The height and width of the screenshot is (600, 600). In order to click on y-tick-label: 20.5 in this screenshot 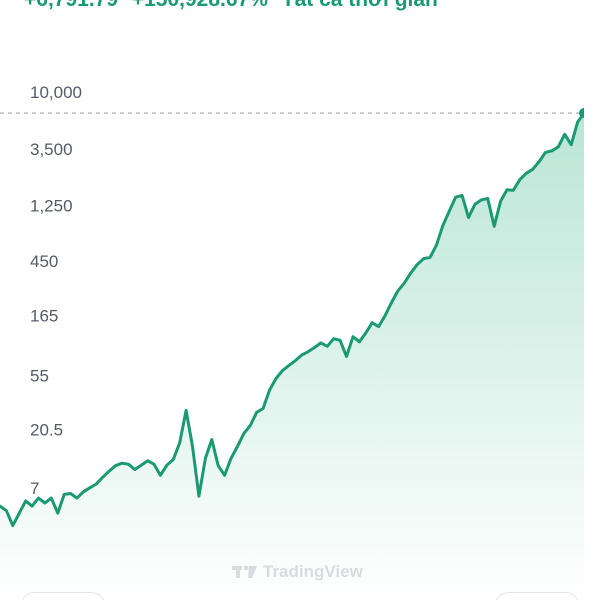, I will do `click(46, 429)`.